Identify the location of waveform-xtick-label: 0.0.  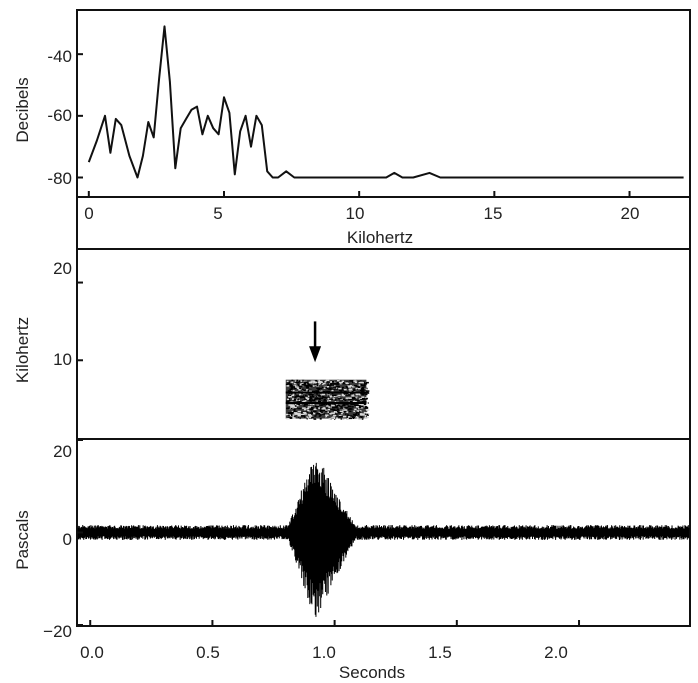
(92, 652).